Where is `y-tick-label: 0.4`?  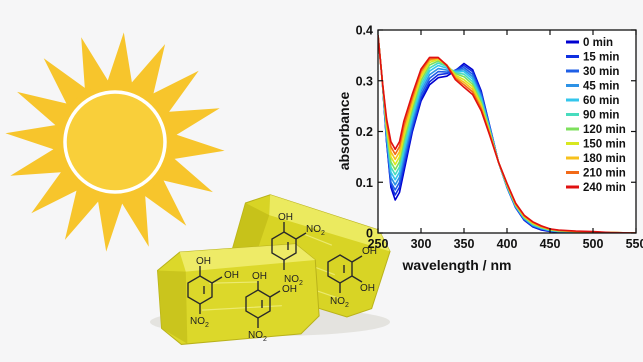 y-tick-label: 0.4 is located at coordinates (364, 31).